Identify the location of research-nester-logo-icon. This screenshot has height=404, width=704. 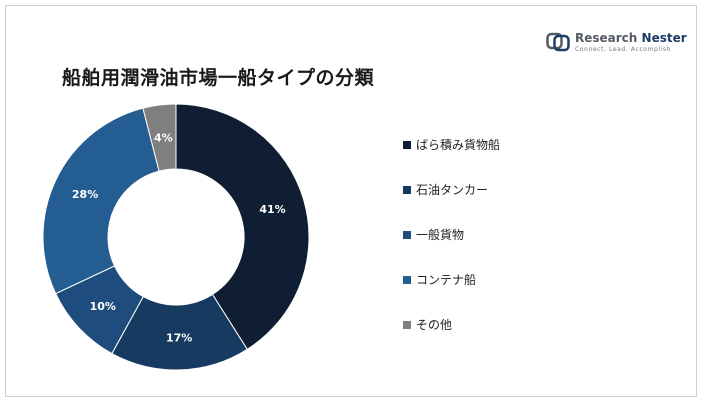
(558, 42).